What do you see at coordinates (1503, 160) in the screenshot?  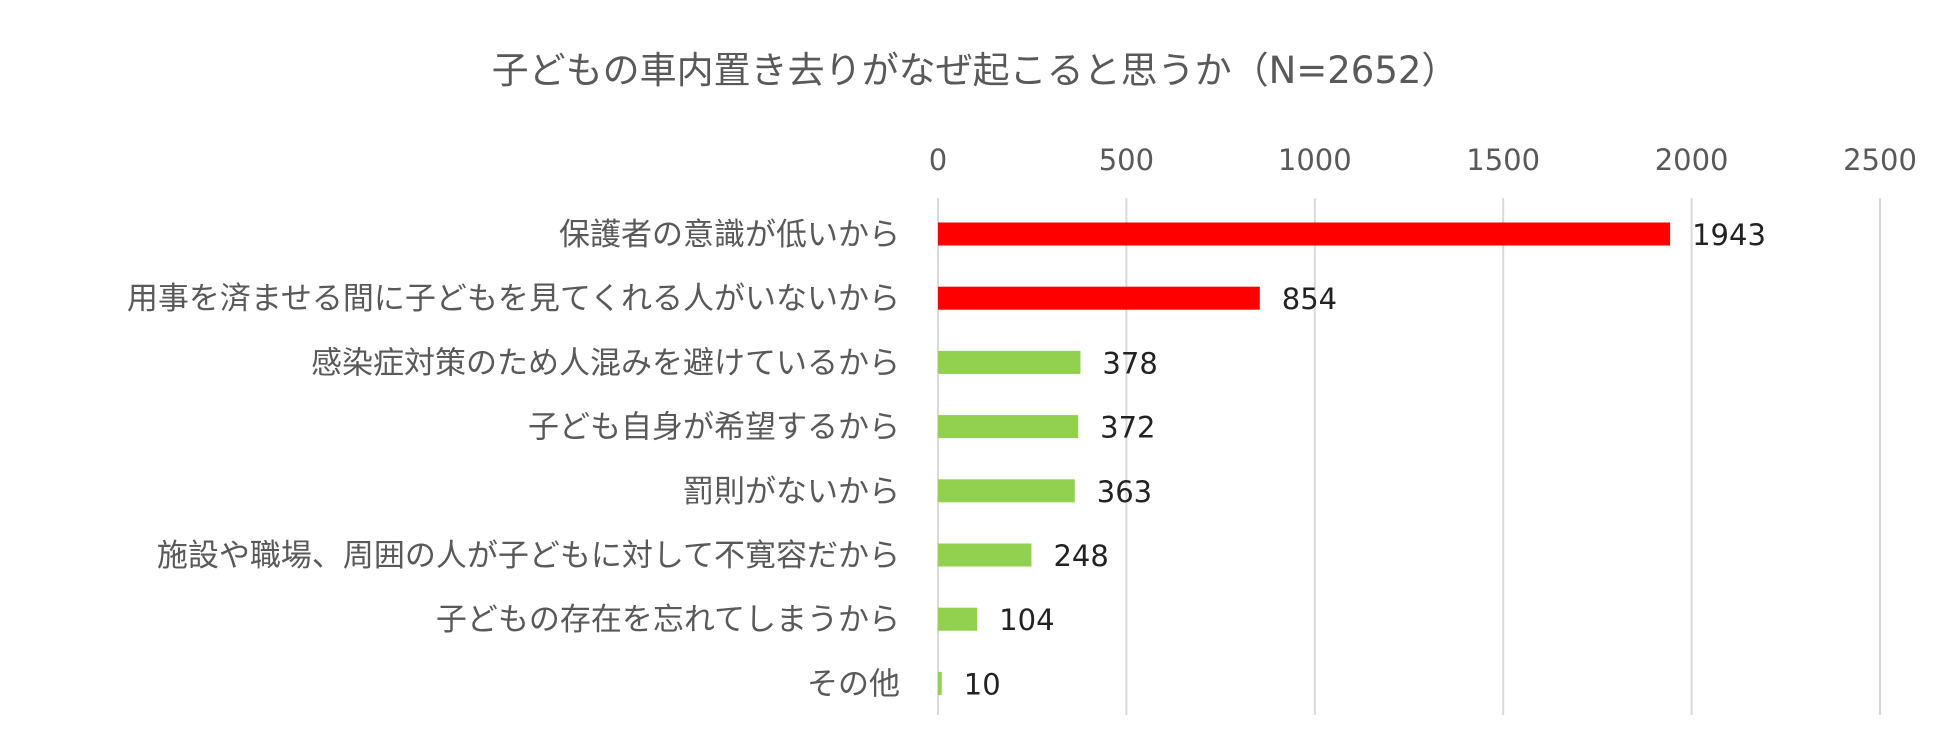 I see `x-tick-label: 1500` at bounding box center [1503, 160].